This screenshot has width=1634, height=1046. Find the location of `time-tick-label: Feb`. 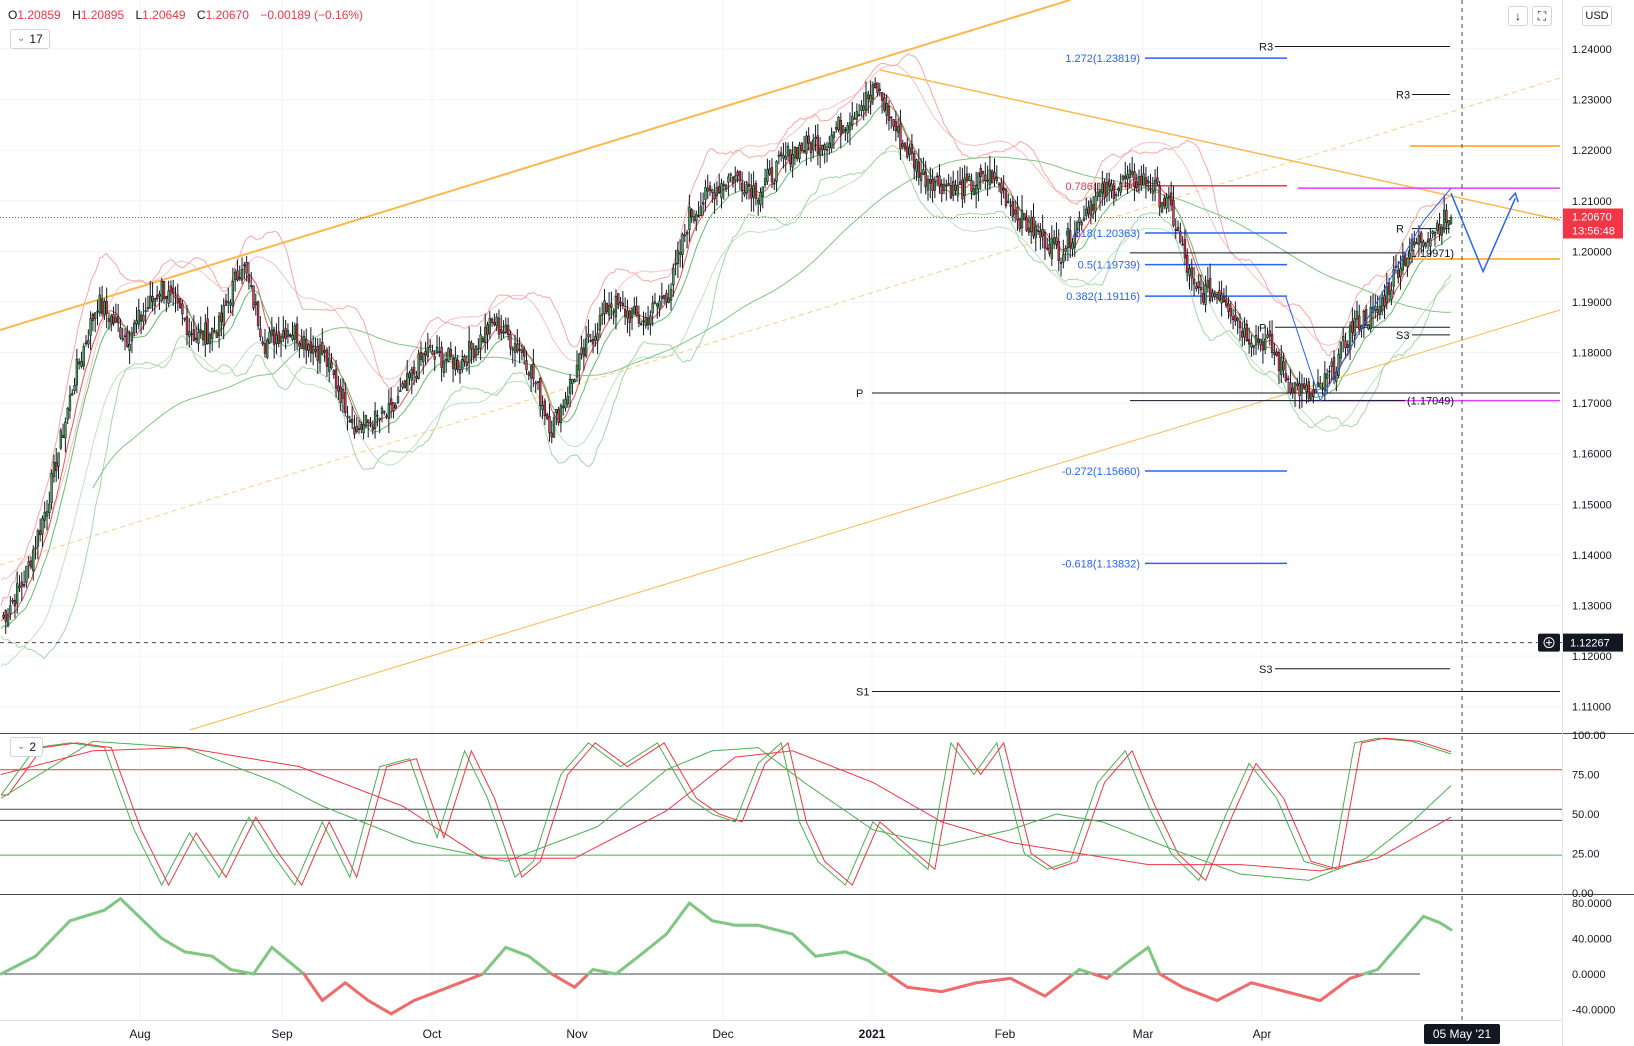

time-tick-label: Feb is located at coordinates (1005, 1034).